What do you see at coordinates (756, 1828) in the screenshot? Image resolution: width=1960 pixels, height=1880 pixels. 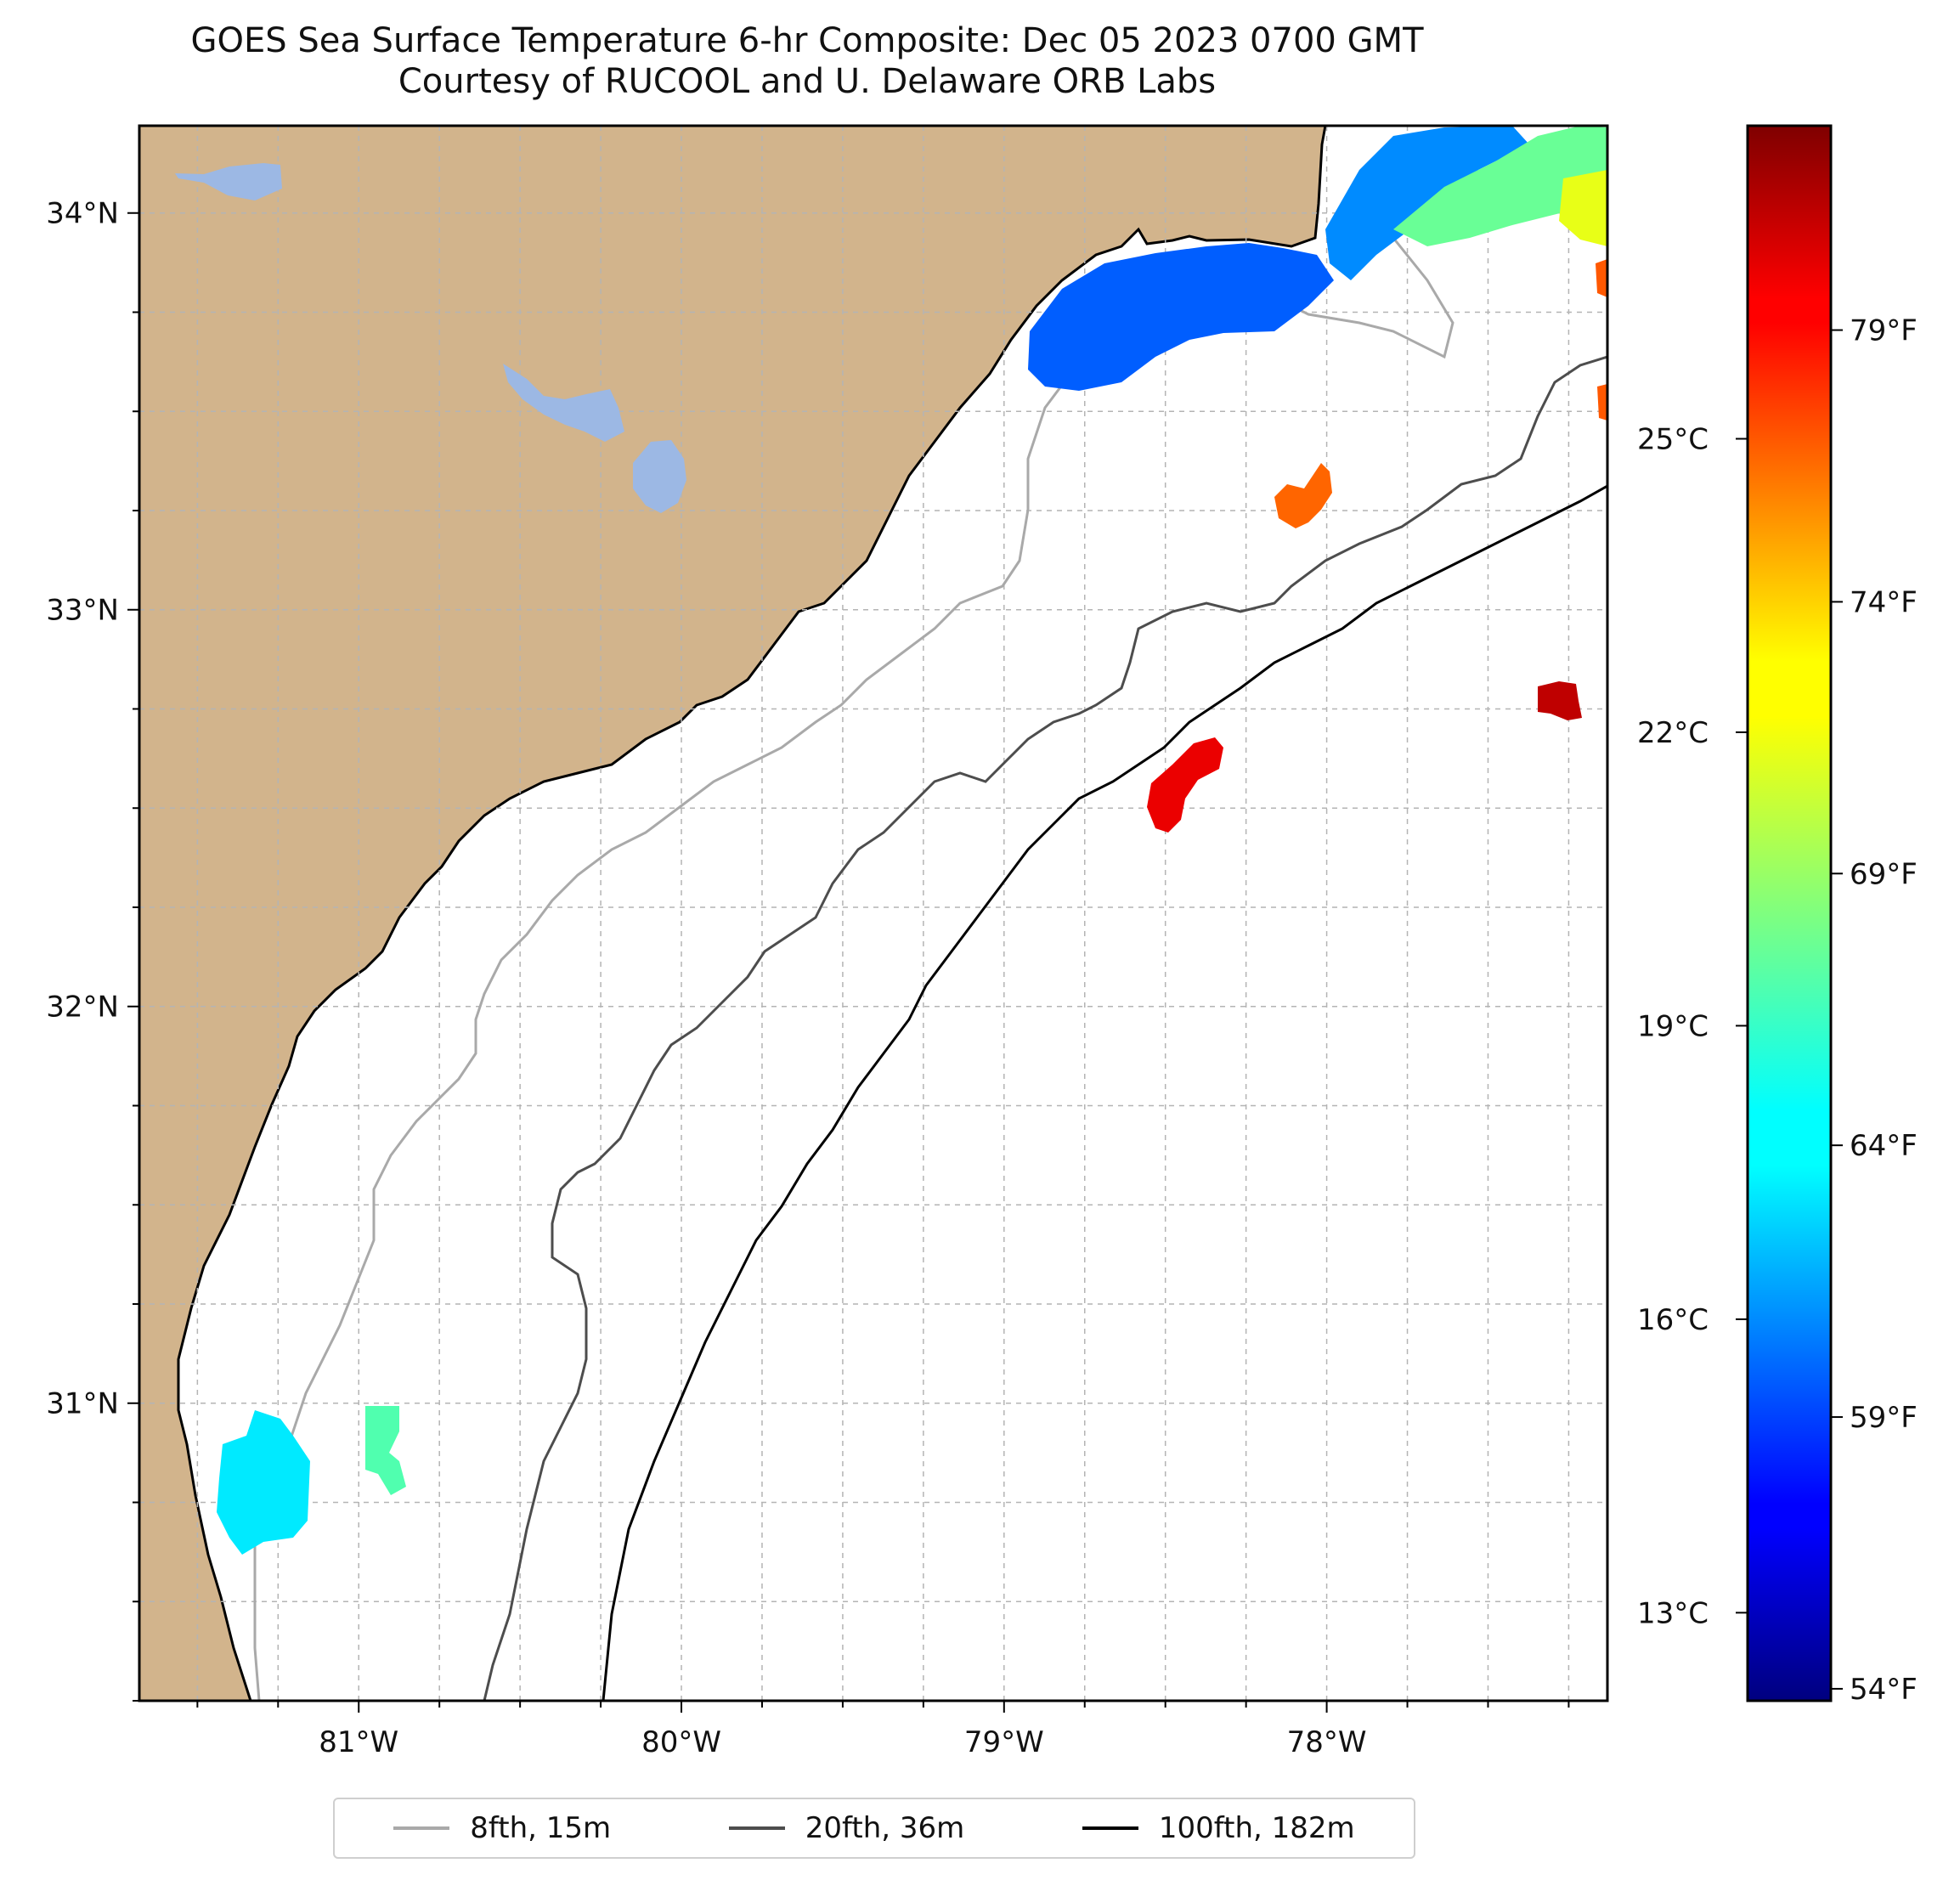 I see `legend-swatch-36m` at bounding box center [756, 1828].